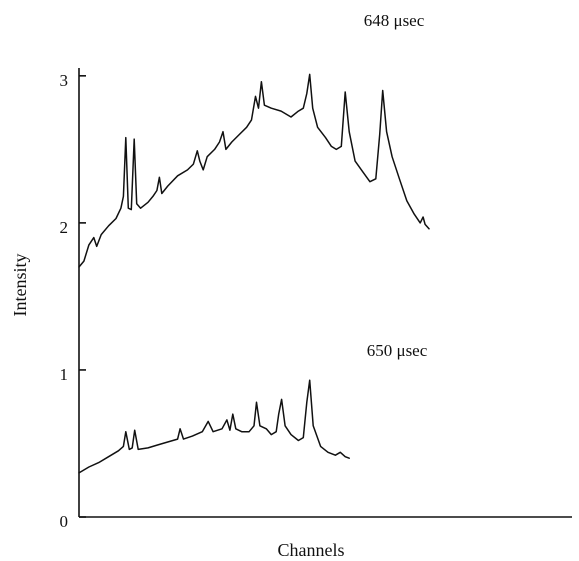  I want to click on y-tick-group, so click(82, 296).